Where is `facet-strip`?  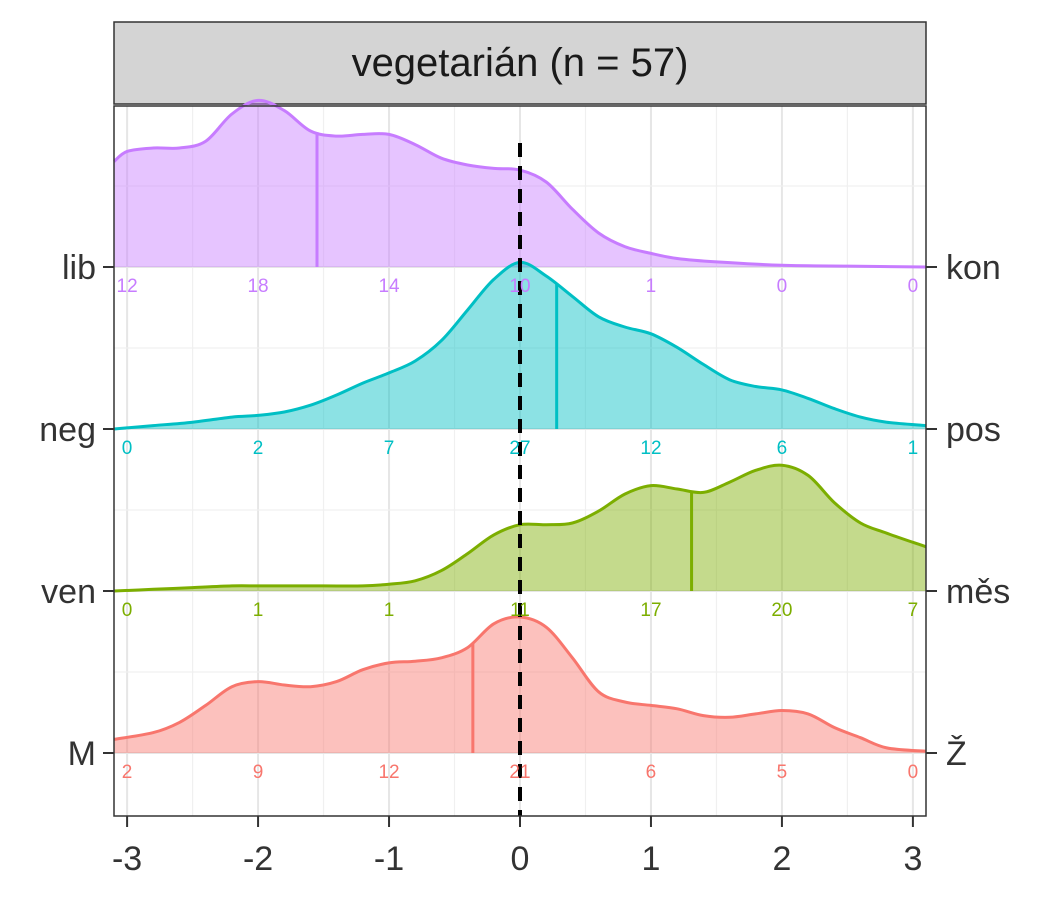 facet-strip is located at coordinates (520, 63).